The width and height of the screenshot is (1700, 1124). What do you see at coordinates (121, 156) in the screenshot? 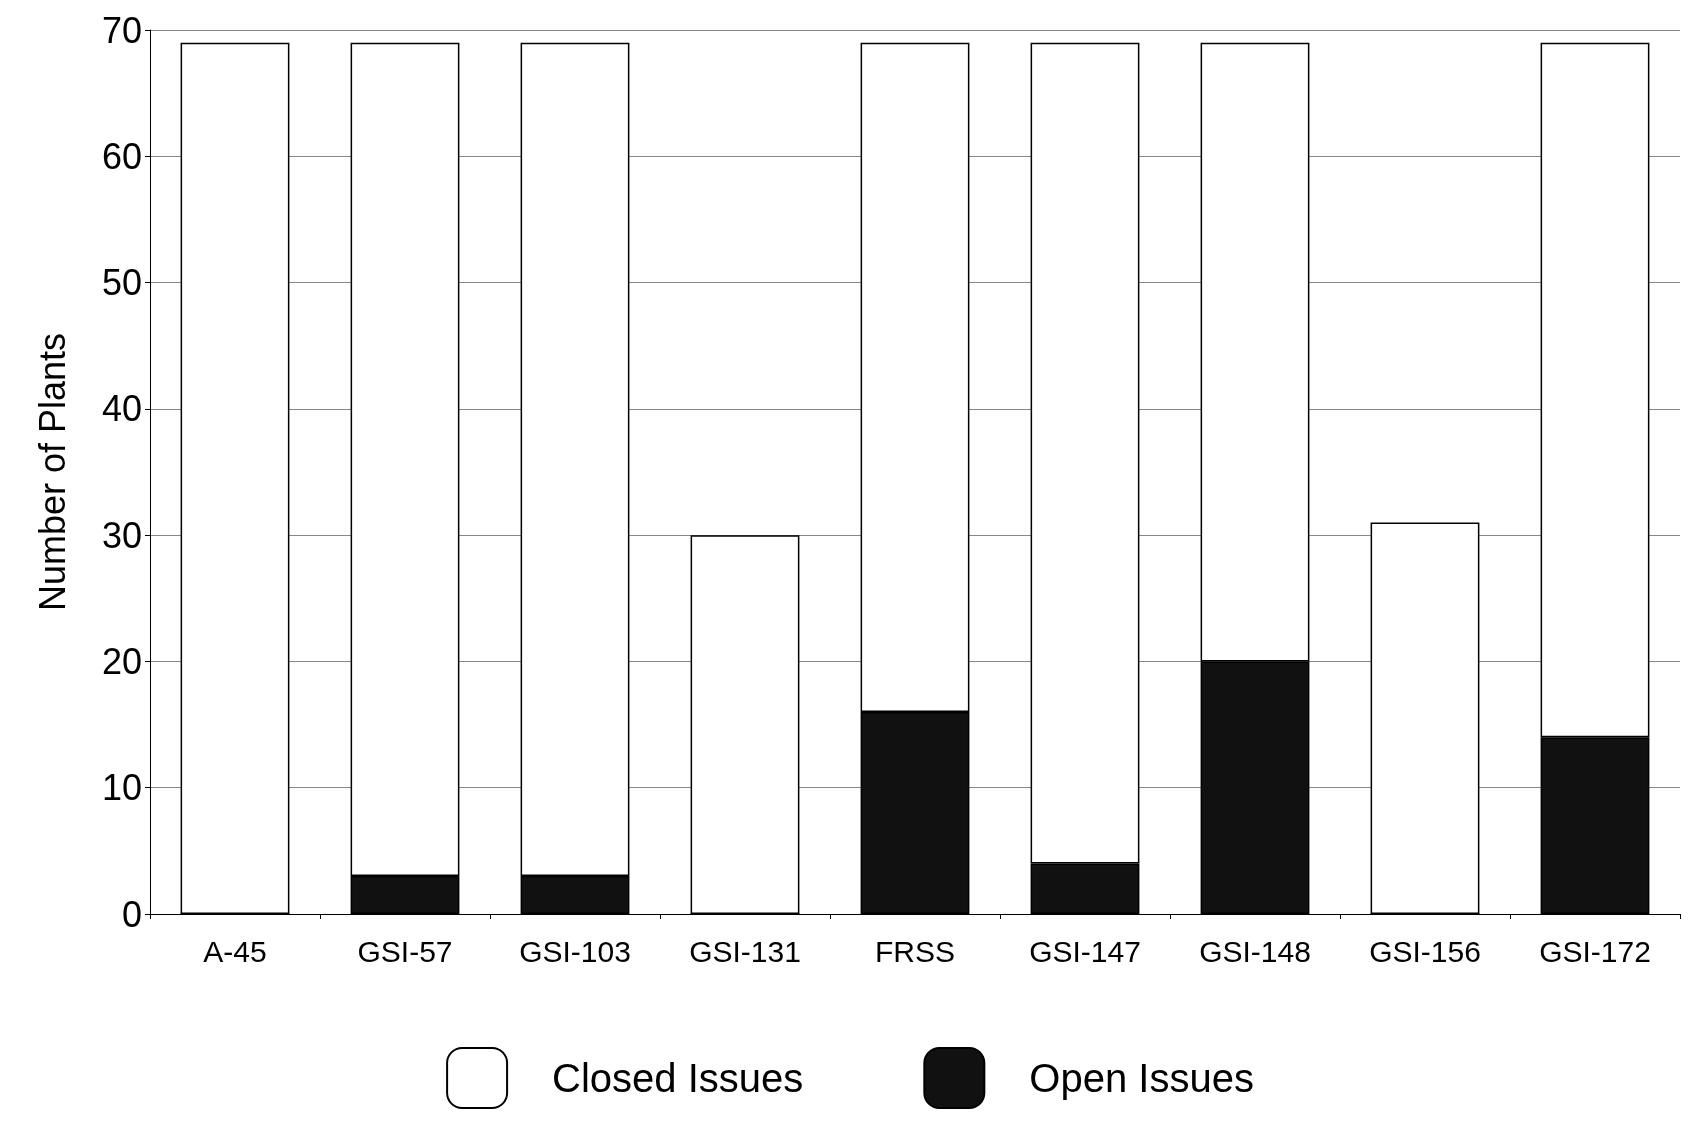
I see `y-tick-label: 60` at bounding box center [121, 156].